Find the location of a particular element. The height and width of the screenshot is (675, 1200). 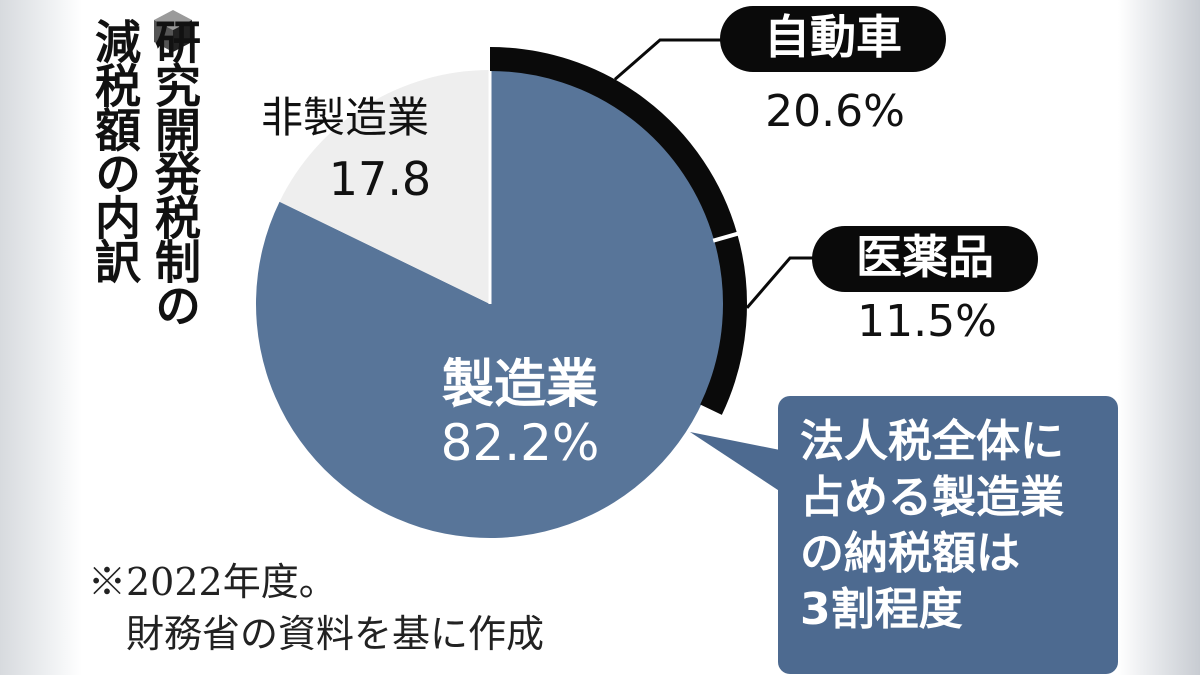

label-pill-automobile: 自動車 is located at coordinates (833, 39).